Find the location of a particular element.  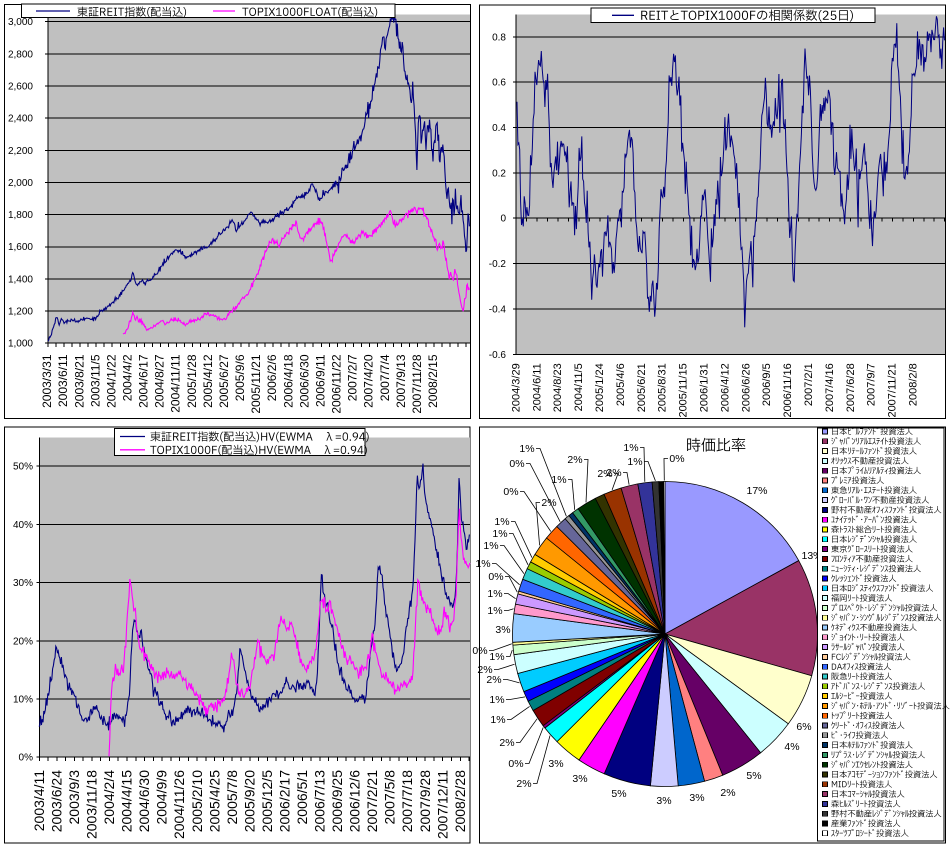

svg-text: 2007/11/21 is located at coordinates (893, 390).